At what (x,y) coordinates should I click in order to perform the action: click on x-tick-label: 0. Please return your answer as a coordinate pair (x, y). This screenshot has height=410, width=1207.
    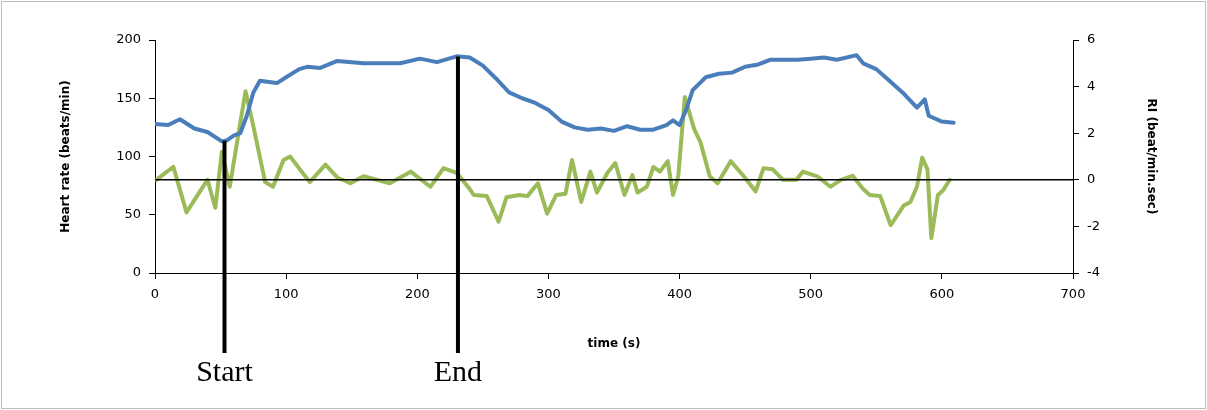
    Looking at the image, I should click on (155, 294).